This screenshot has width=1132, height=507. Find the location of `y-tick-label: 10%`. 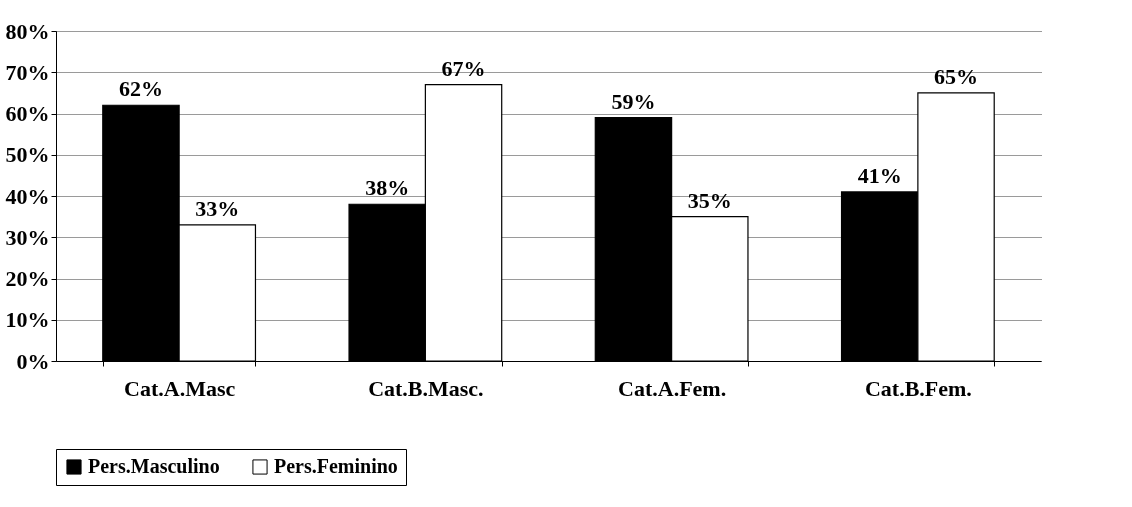

y-tick-label: 10% is located at coordinates (27, 320).